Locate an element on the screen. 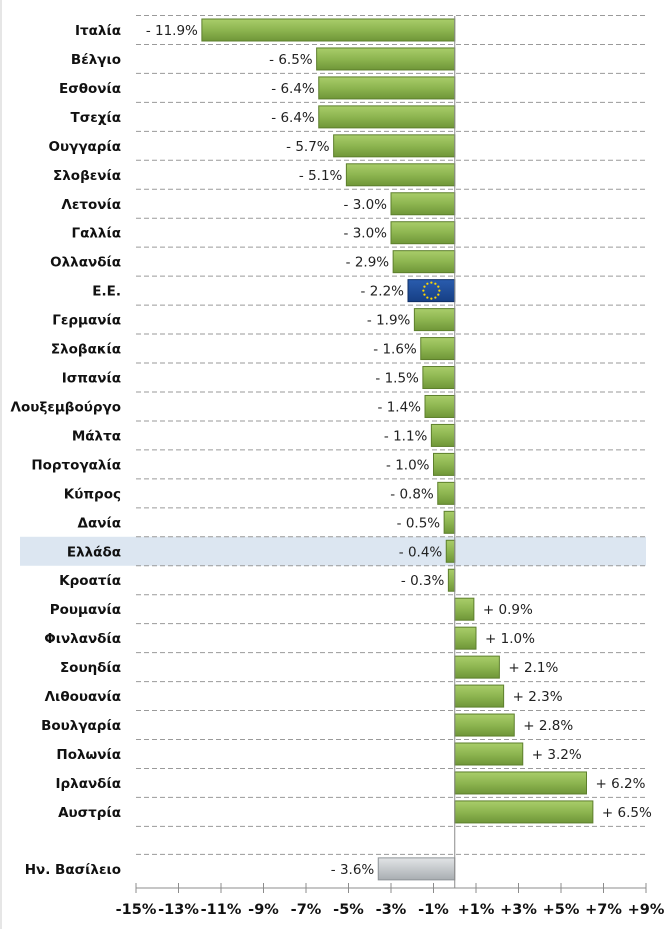 The height and width of the screenshot is (930, 666). category-label: Ιταλία is located at coordinates (98, 31).